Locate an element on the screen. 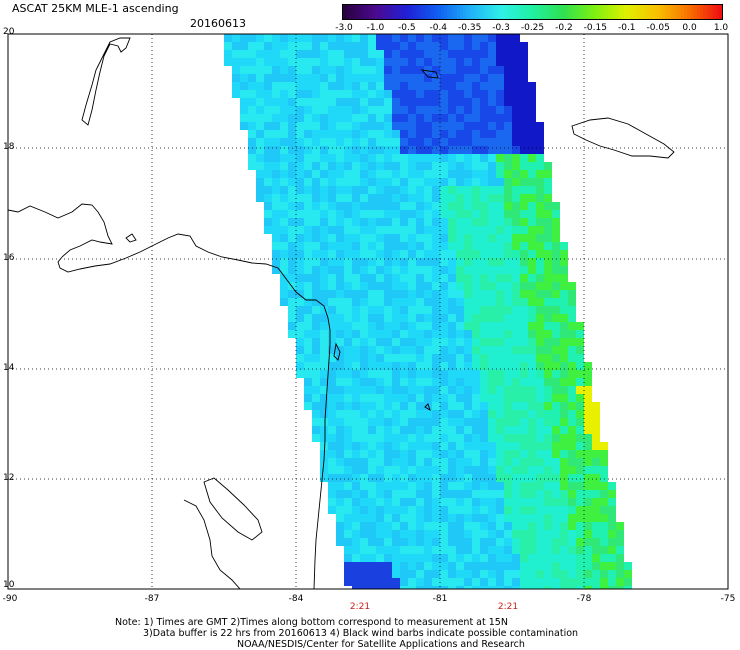 This screenshot has width=740, height=650. colorbar-tick-label: -0.2 is located at coordinates (564, 28).